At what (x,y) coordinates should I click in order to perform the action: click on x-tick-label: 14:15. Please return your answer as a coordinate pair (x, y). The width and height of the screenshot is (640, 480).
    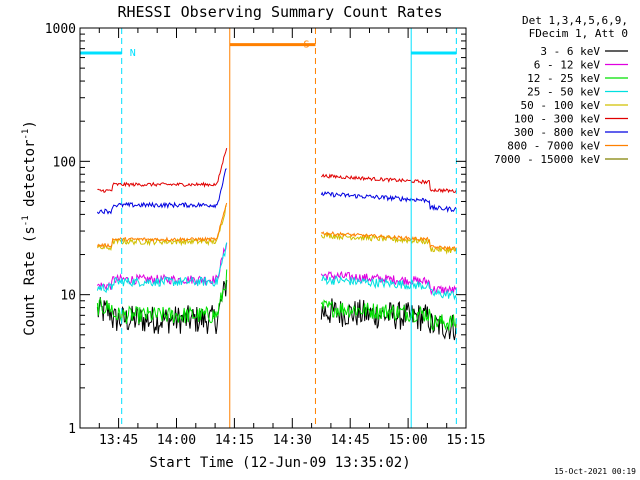
    Looking at the image, I should click on (234, 440).